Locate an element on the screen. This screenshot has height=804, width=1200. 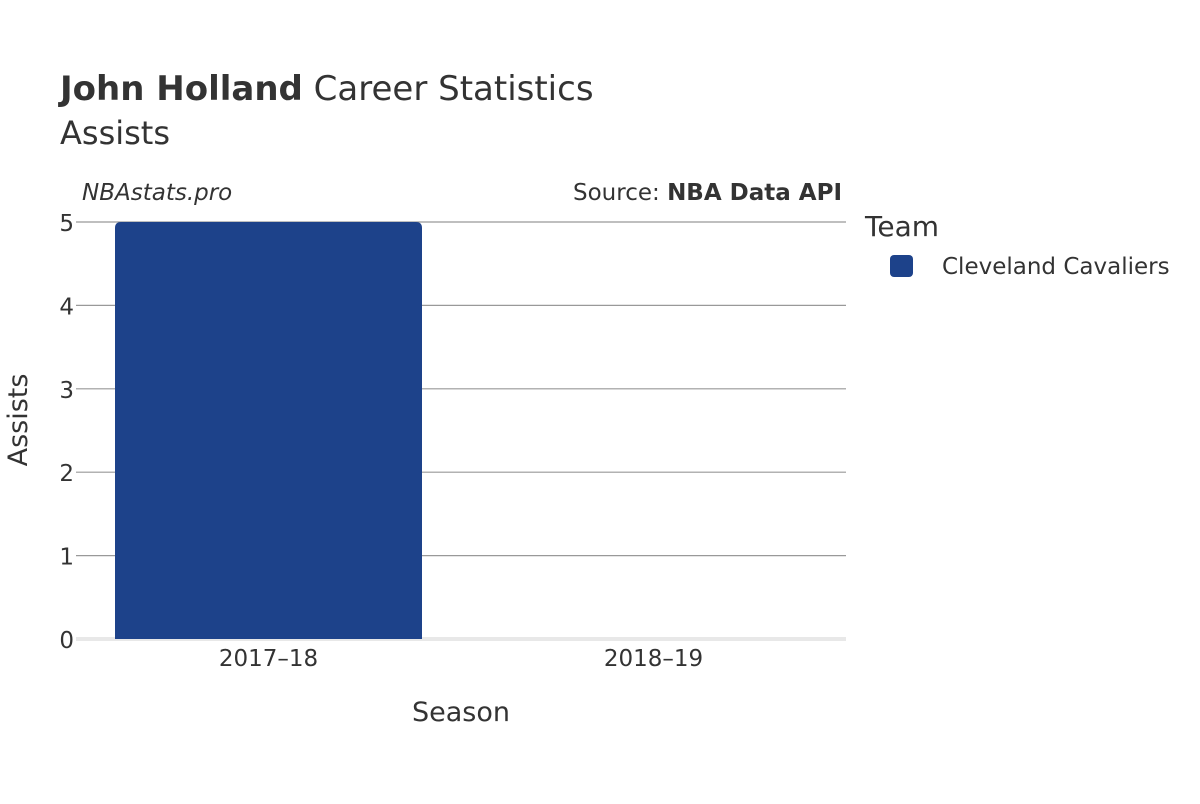
x-tick-label: 2017–18 is located at coordinates (268, 659).